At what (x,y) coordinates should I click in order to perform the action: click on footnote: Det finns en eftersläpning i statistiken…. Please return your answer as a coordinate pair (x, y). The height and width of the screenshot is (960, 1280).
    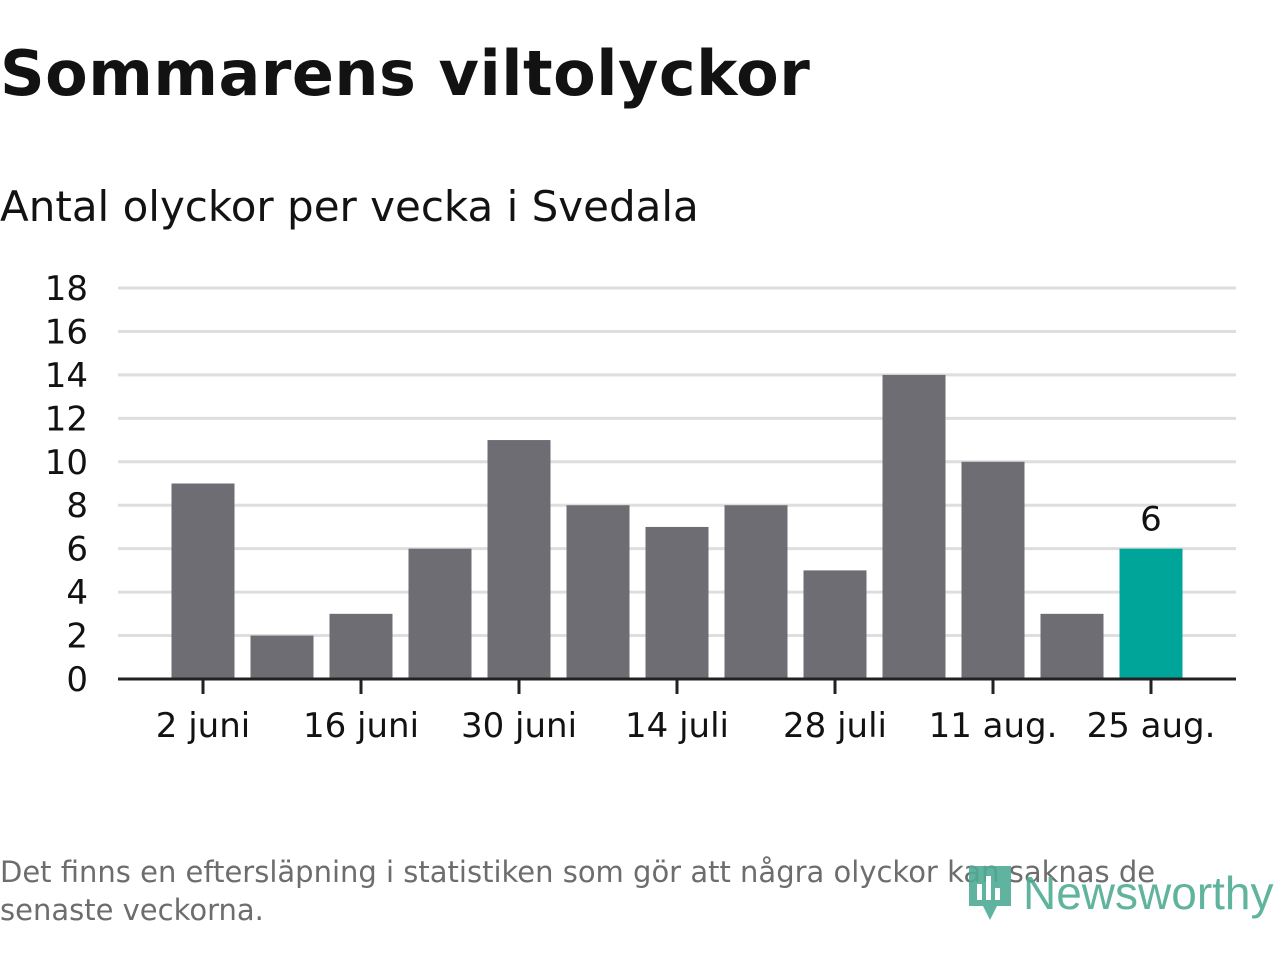
    Looking at the image, I should click on (578, 891).